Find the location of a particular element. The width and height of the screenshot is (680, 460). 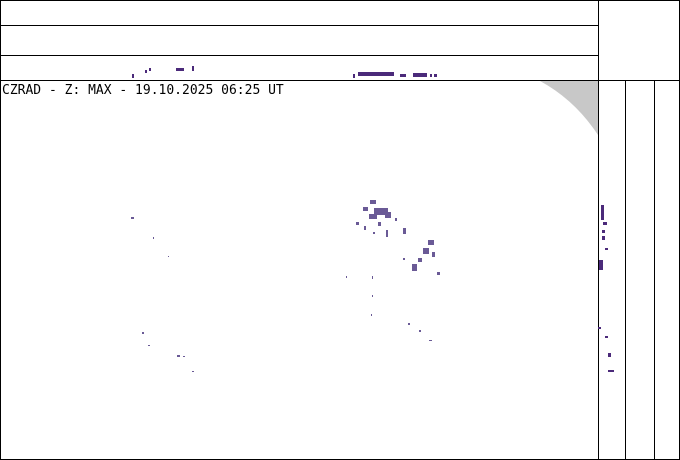

product-title: CZRAD - Z: MAX - 19.10.2025 06:25 UT is located at coordinates (143, 90).